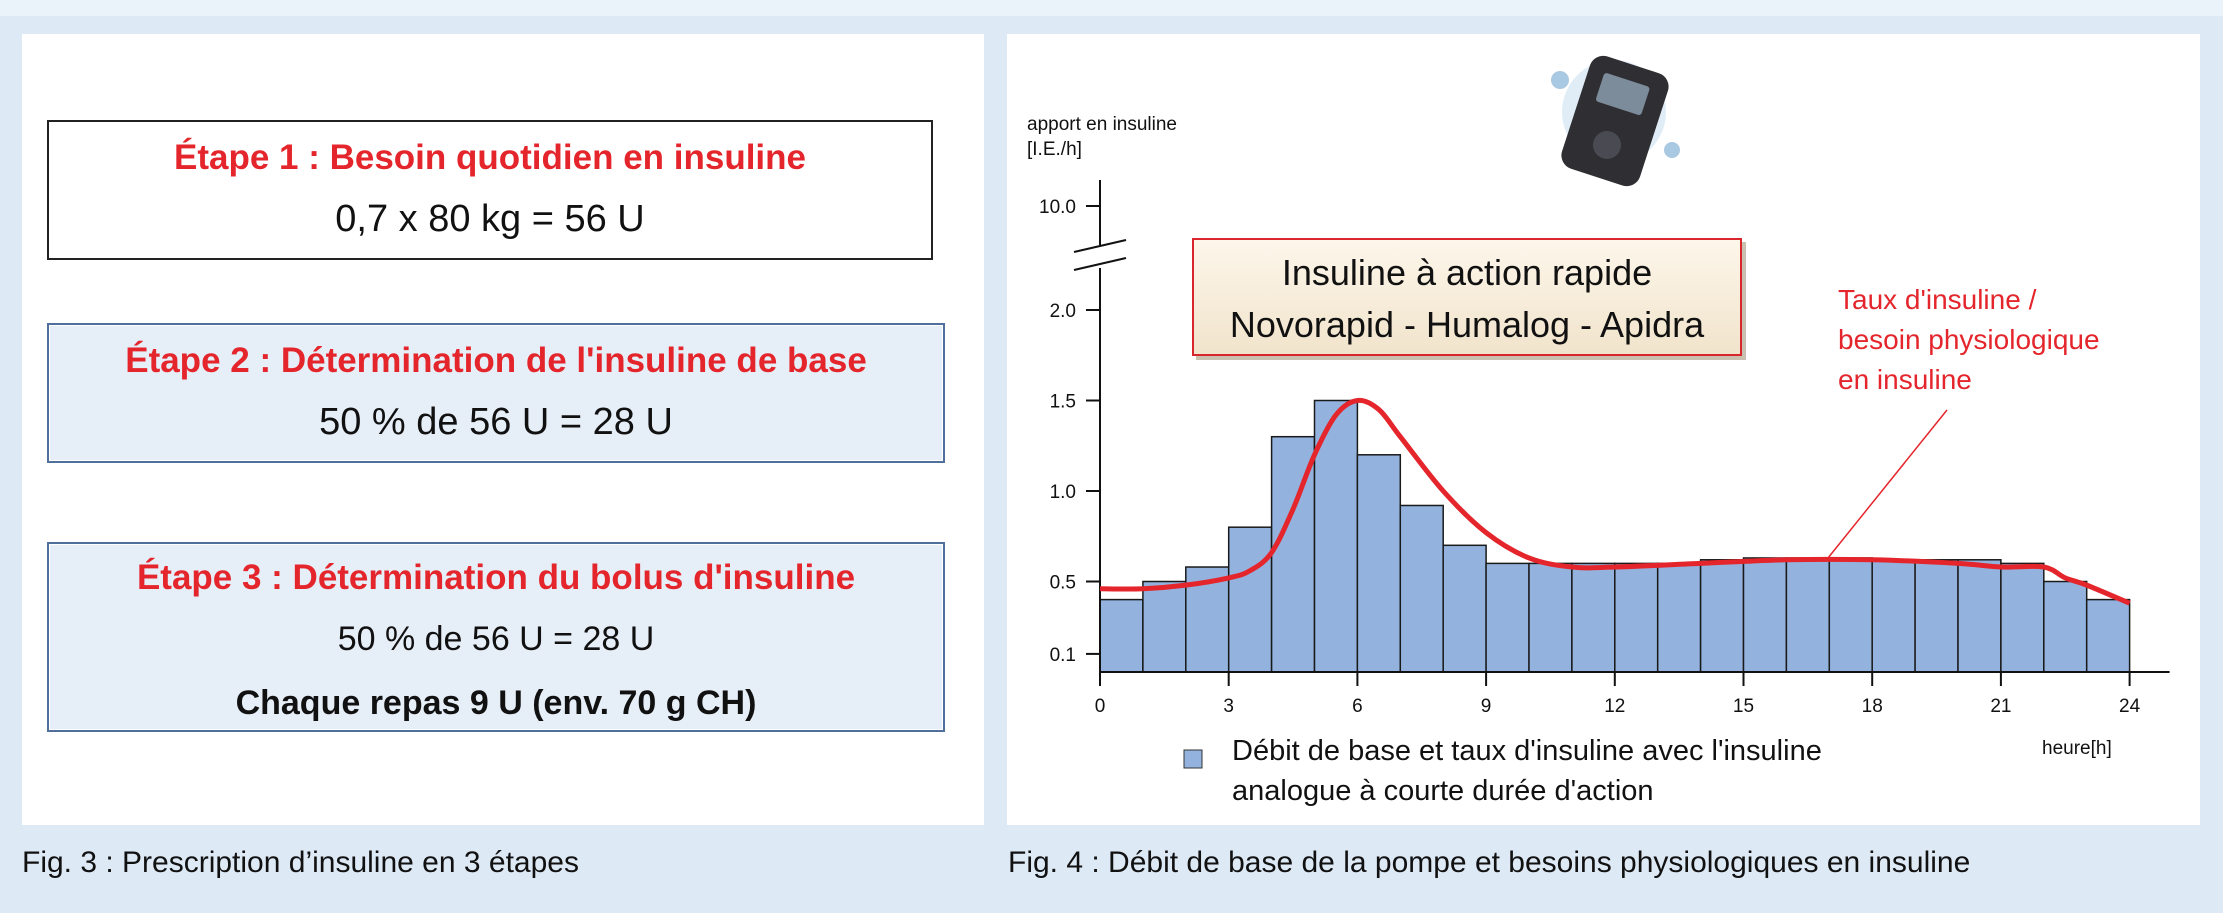 This screenshot has width=2223, height=913. What do you see at coordinates (1063, 492) in the screenshot?
I see `y-tick-label: 1.0` at bounding box center [1063, 492].